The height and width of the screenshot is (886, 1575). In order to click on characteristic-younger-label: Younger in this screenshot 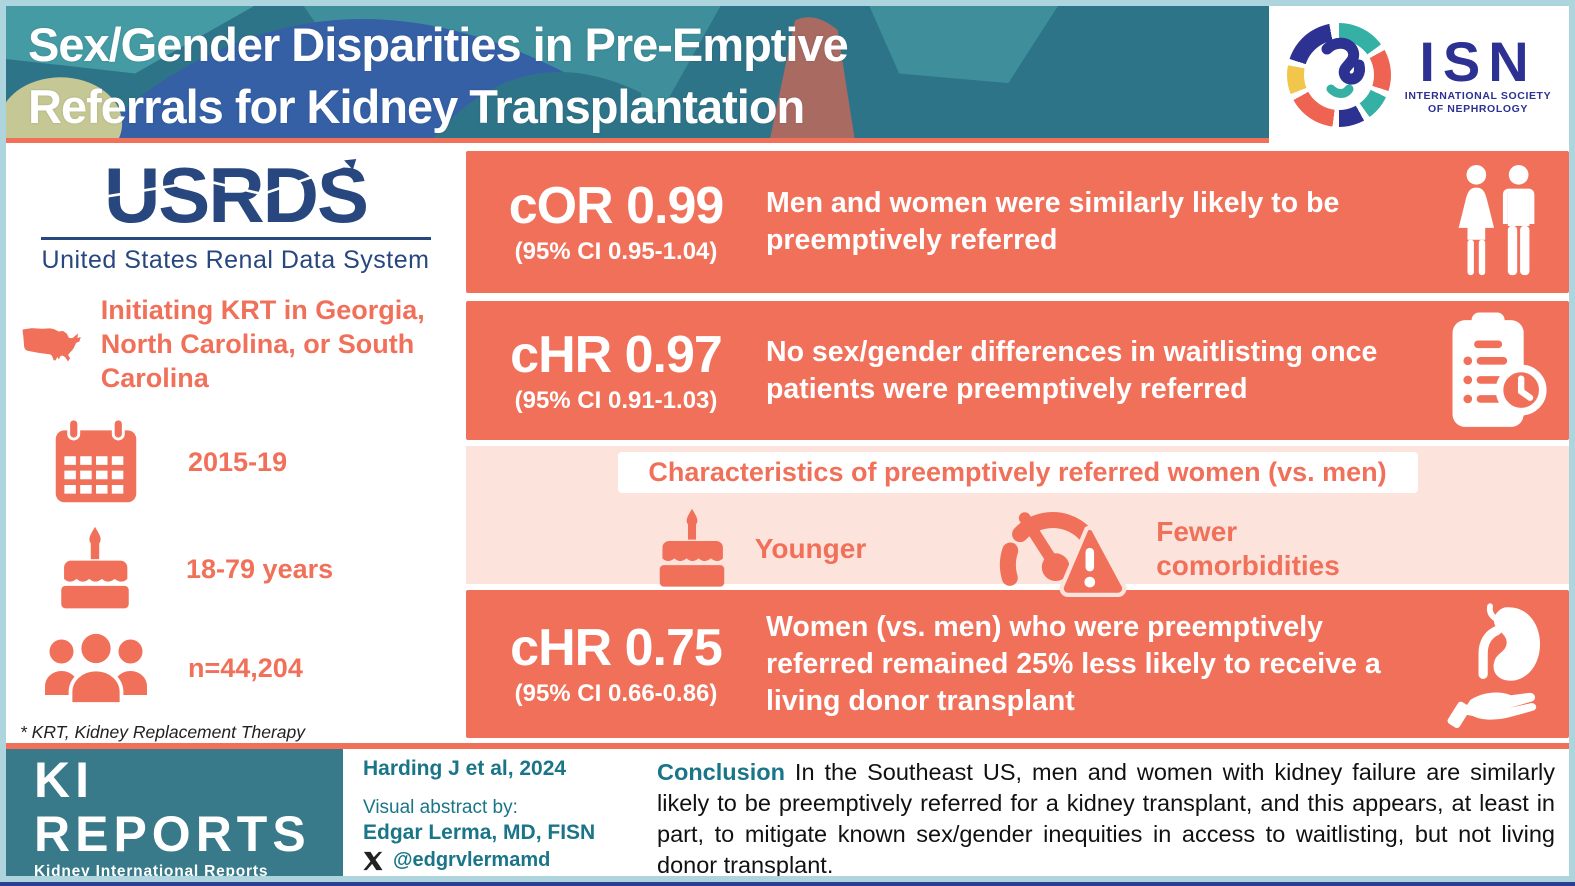, I will do `click(810, 548)`.